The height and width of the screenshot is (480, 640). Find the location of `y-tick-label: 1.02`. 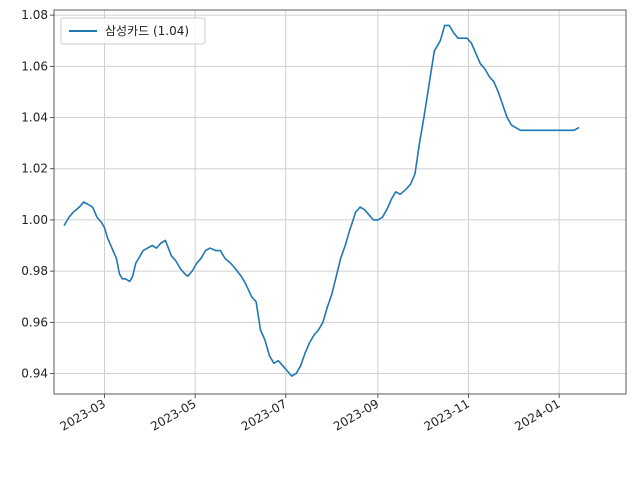

y-tick-label: 1.02 is located at coordinates (34, 169).